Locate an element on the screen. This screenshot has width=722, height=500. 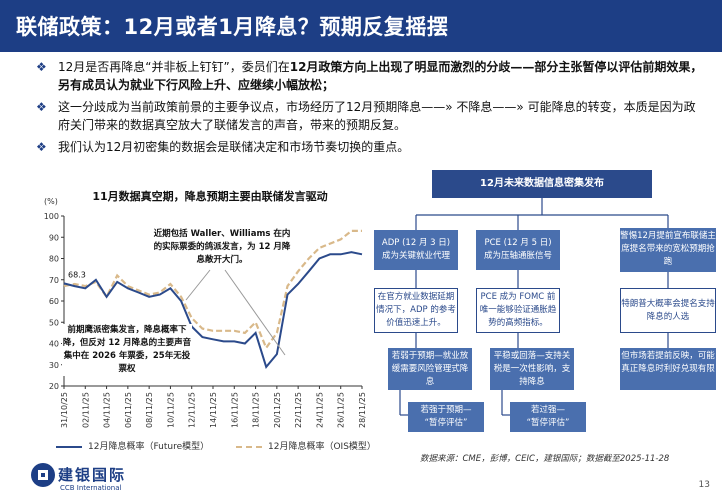
y-tick-label: 30 is located at coordinates (54, 365).